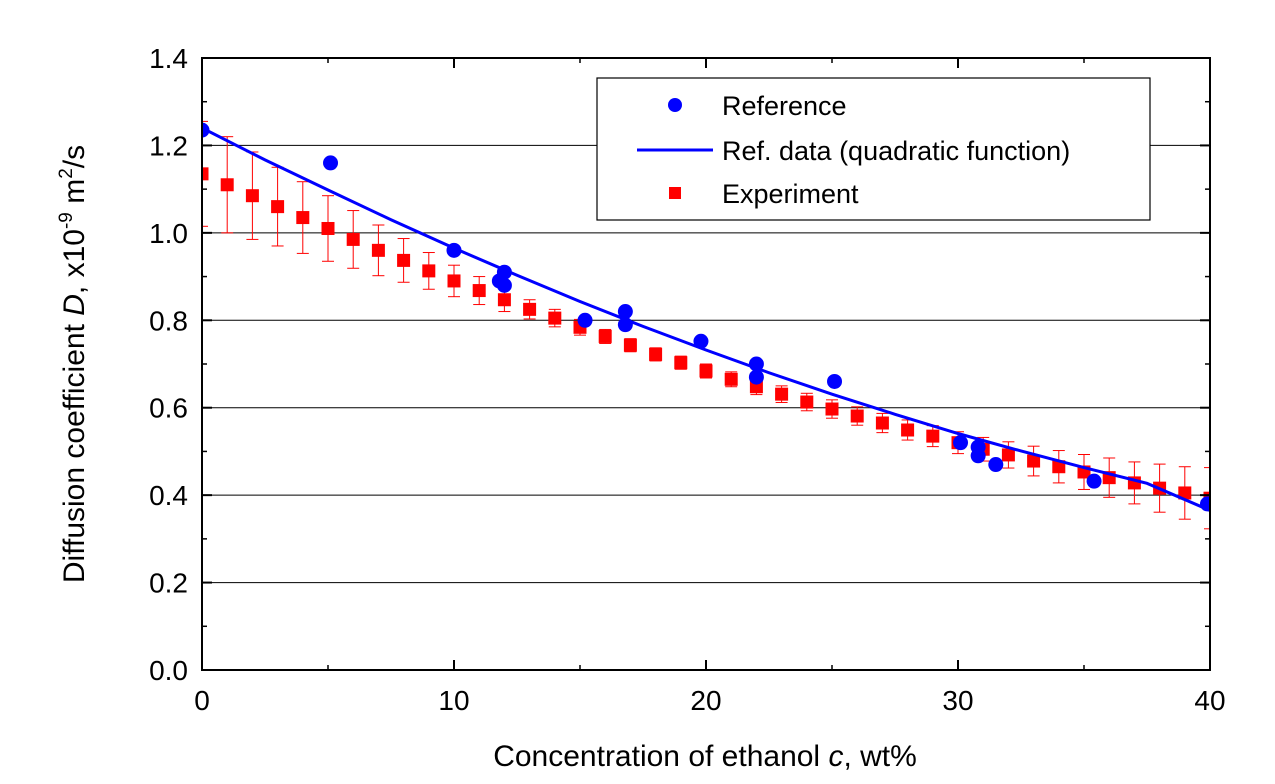 The image size is (1275, 784). I want to click on legend-label-reference: Reference, so click(784, 106).